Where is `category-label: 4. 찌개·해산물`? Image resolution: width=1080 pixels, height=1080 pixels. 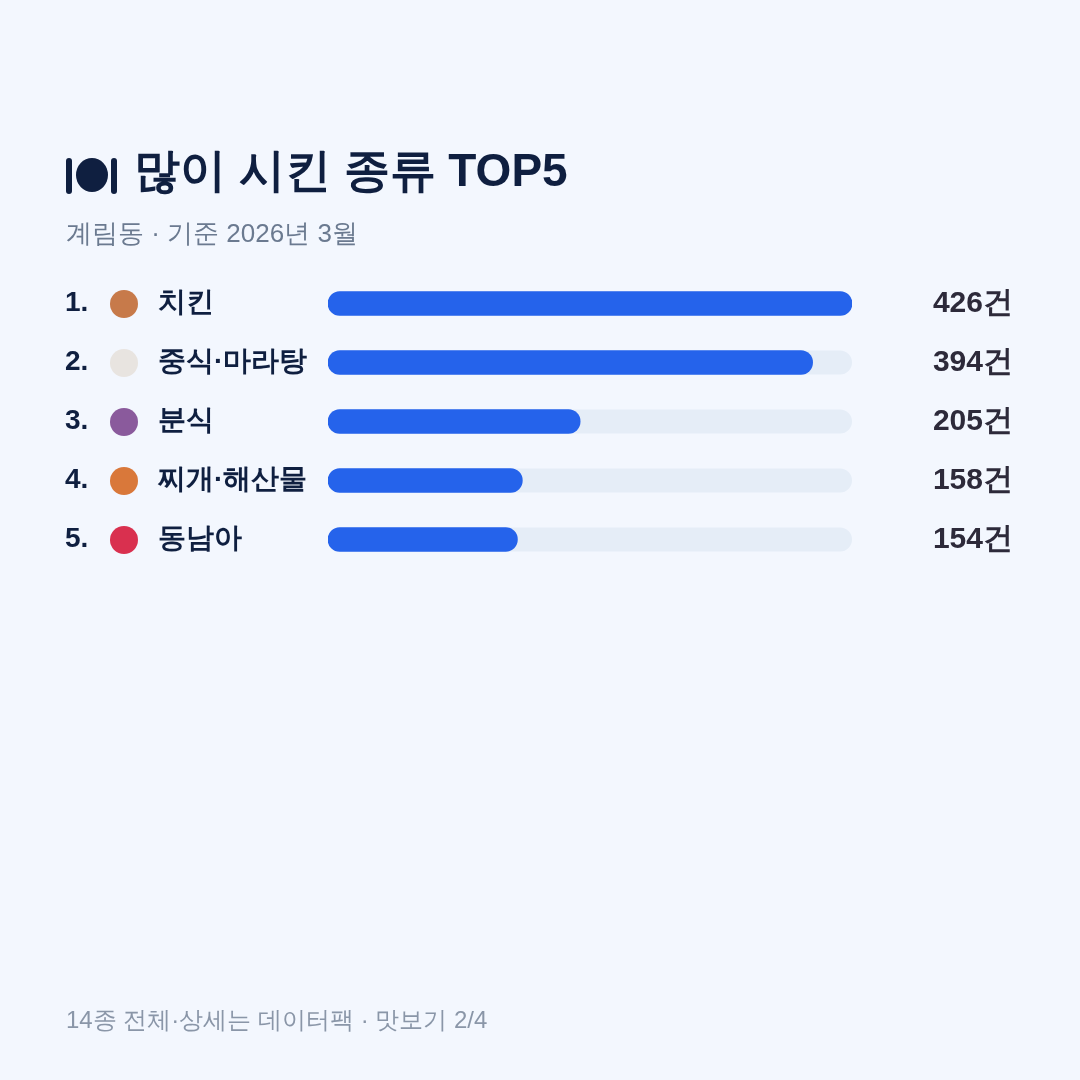
category-label: 4. 찌개·해산물 is located at coordinates (186, 479).